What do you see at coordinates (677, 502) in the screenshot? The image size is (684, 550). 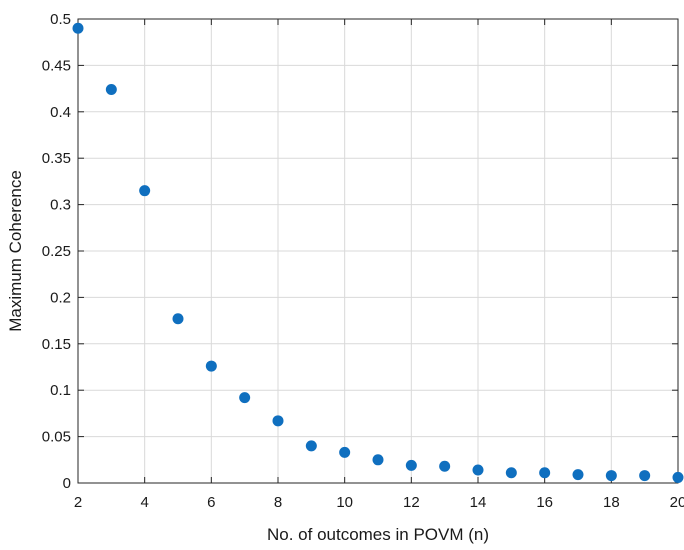 I see `x-tick-label: 20` at bounding box center [677, 502].